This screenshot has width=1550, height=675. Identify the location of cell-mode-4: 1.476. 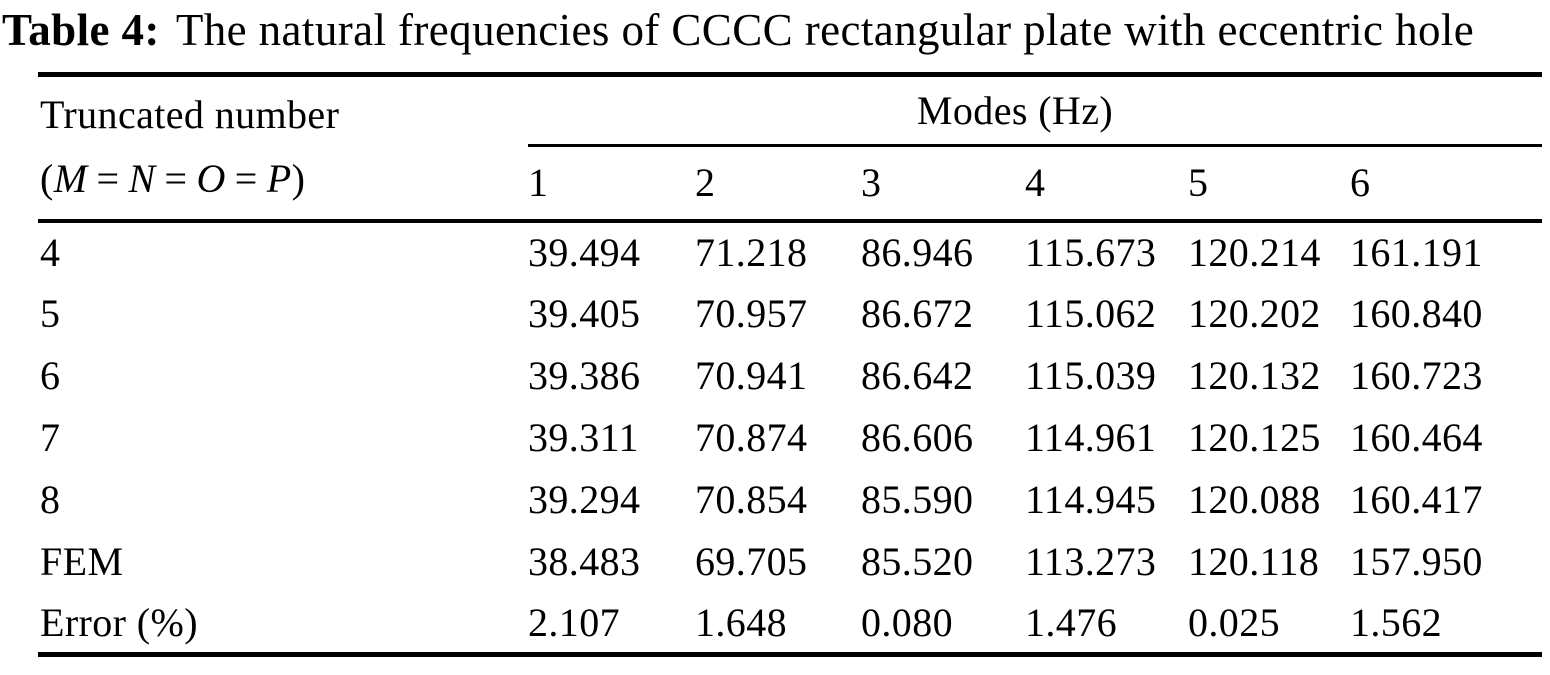
(1071, 622).